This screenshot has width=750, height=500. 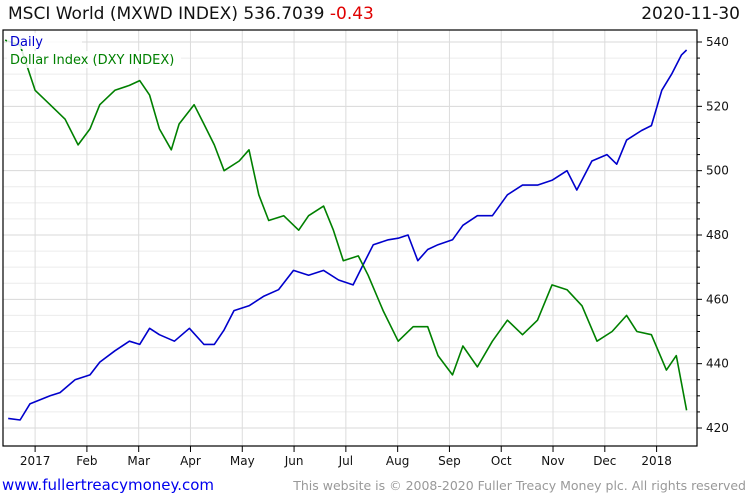 What do you see at coordinates (449, 461) in the screenshot?
I see `x-tick-label: Sep` at bounding box center [449, 461].